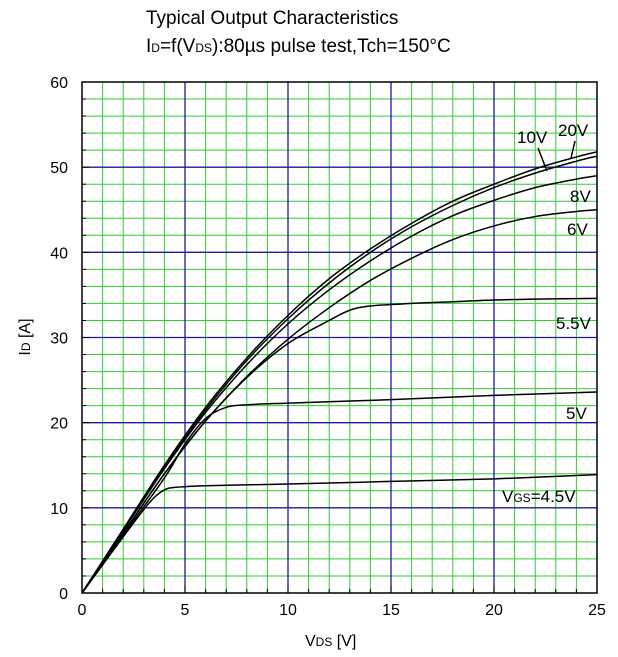  What do you see at coordinates (155, 48) in the screenshot?
I see `subtitle-sub-d: D` at bounding box center [155, 48].